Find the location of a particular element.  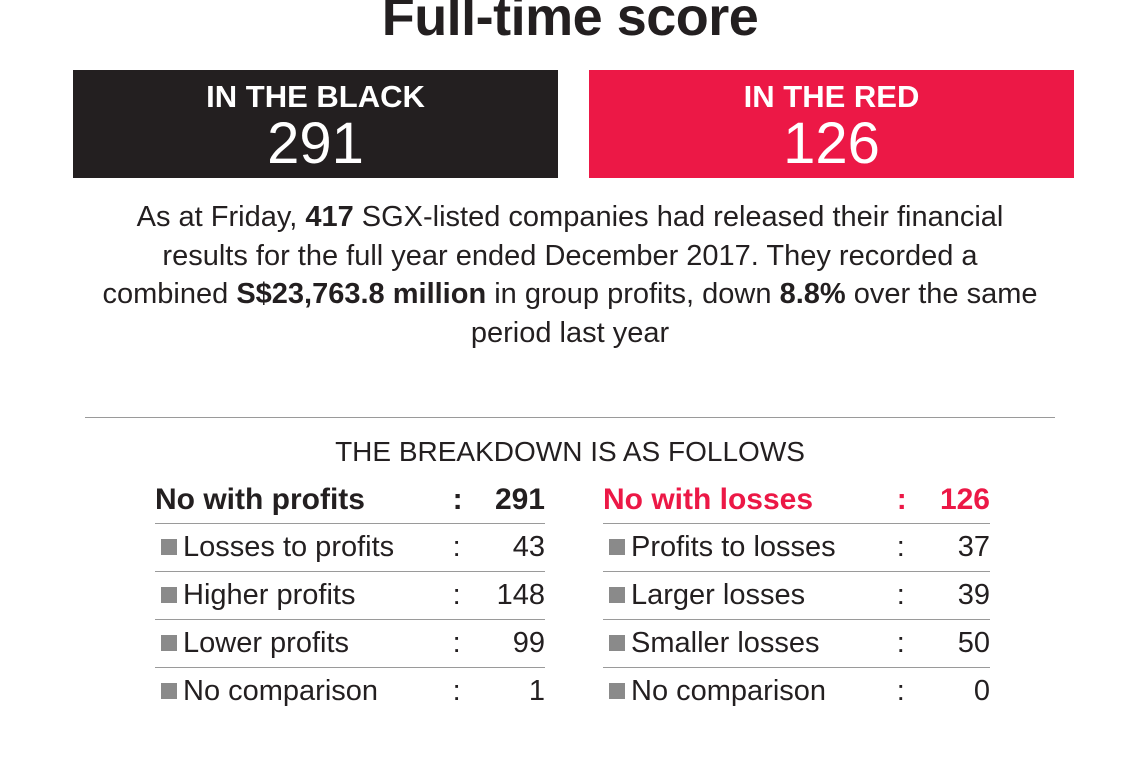

row-label: Higher profits is located at coordinates (269, 595).